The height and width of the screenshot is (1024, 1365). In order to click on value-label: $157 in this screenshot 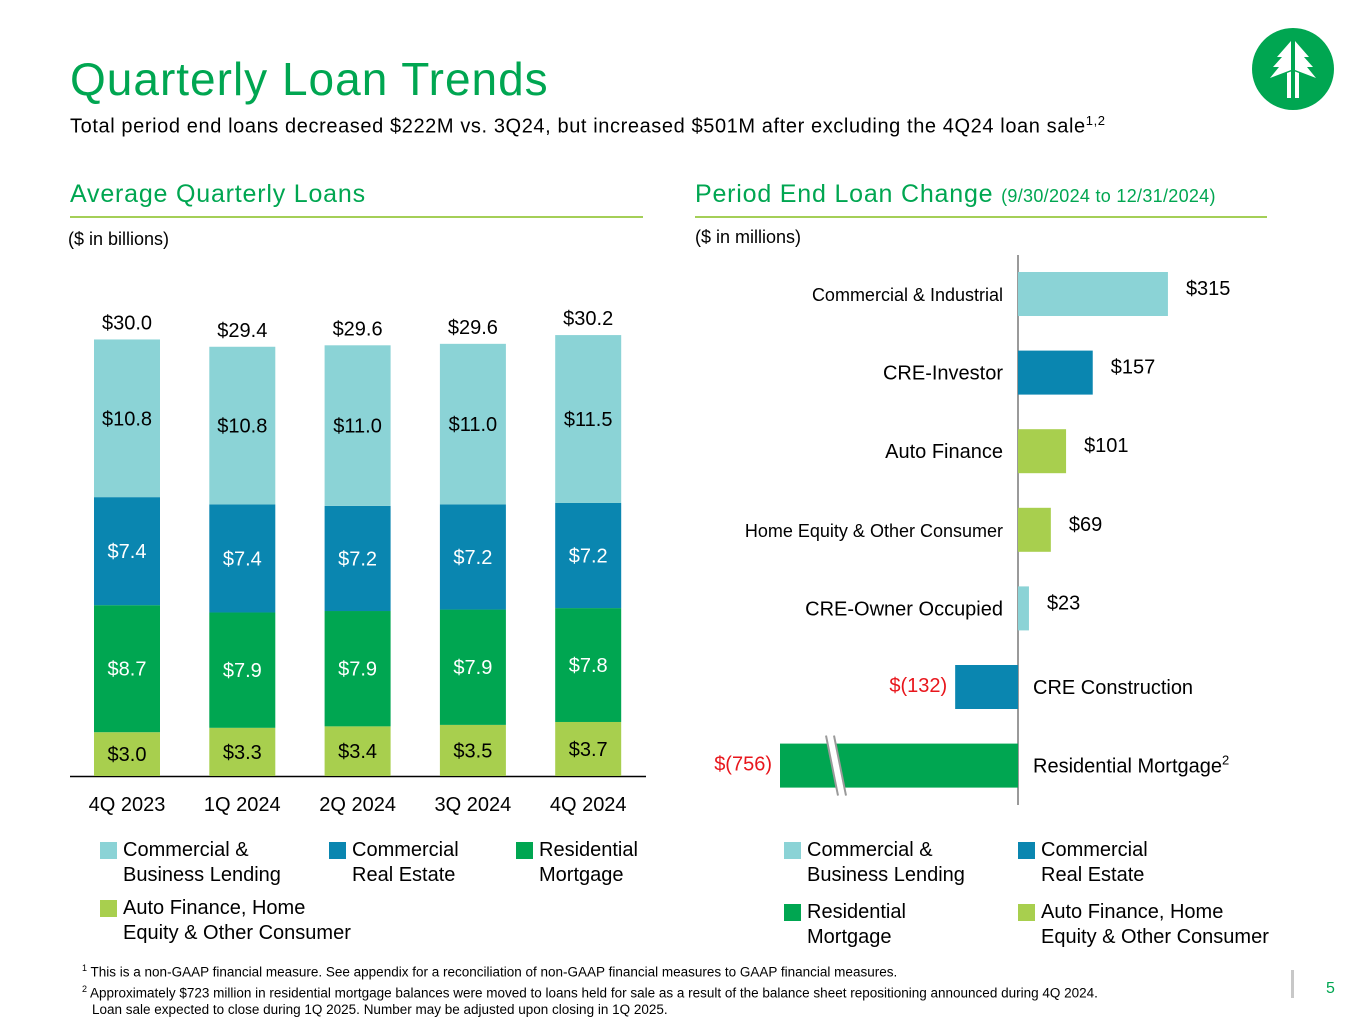, I will do `click(1133, 368)`.